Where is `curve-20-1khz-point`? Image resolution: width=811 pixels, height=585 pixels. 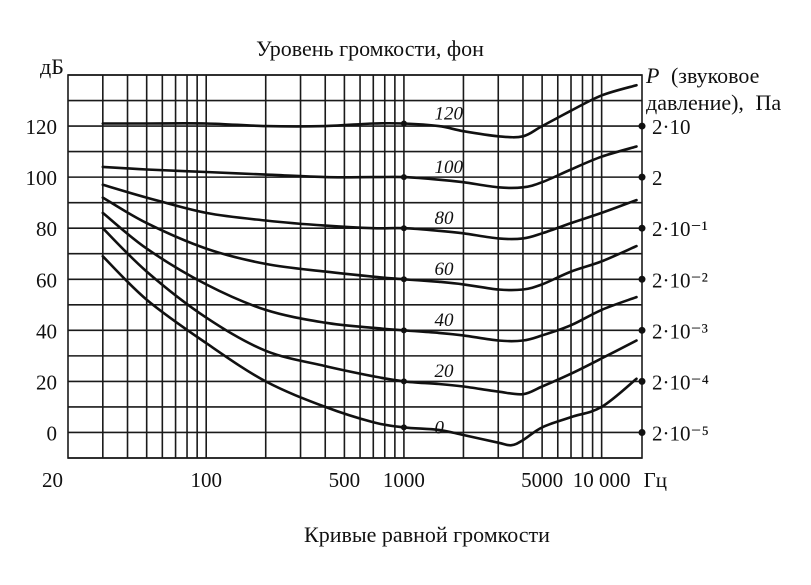 curve-20-1khz-point is located at coordinates (403, 381).